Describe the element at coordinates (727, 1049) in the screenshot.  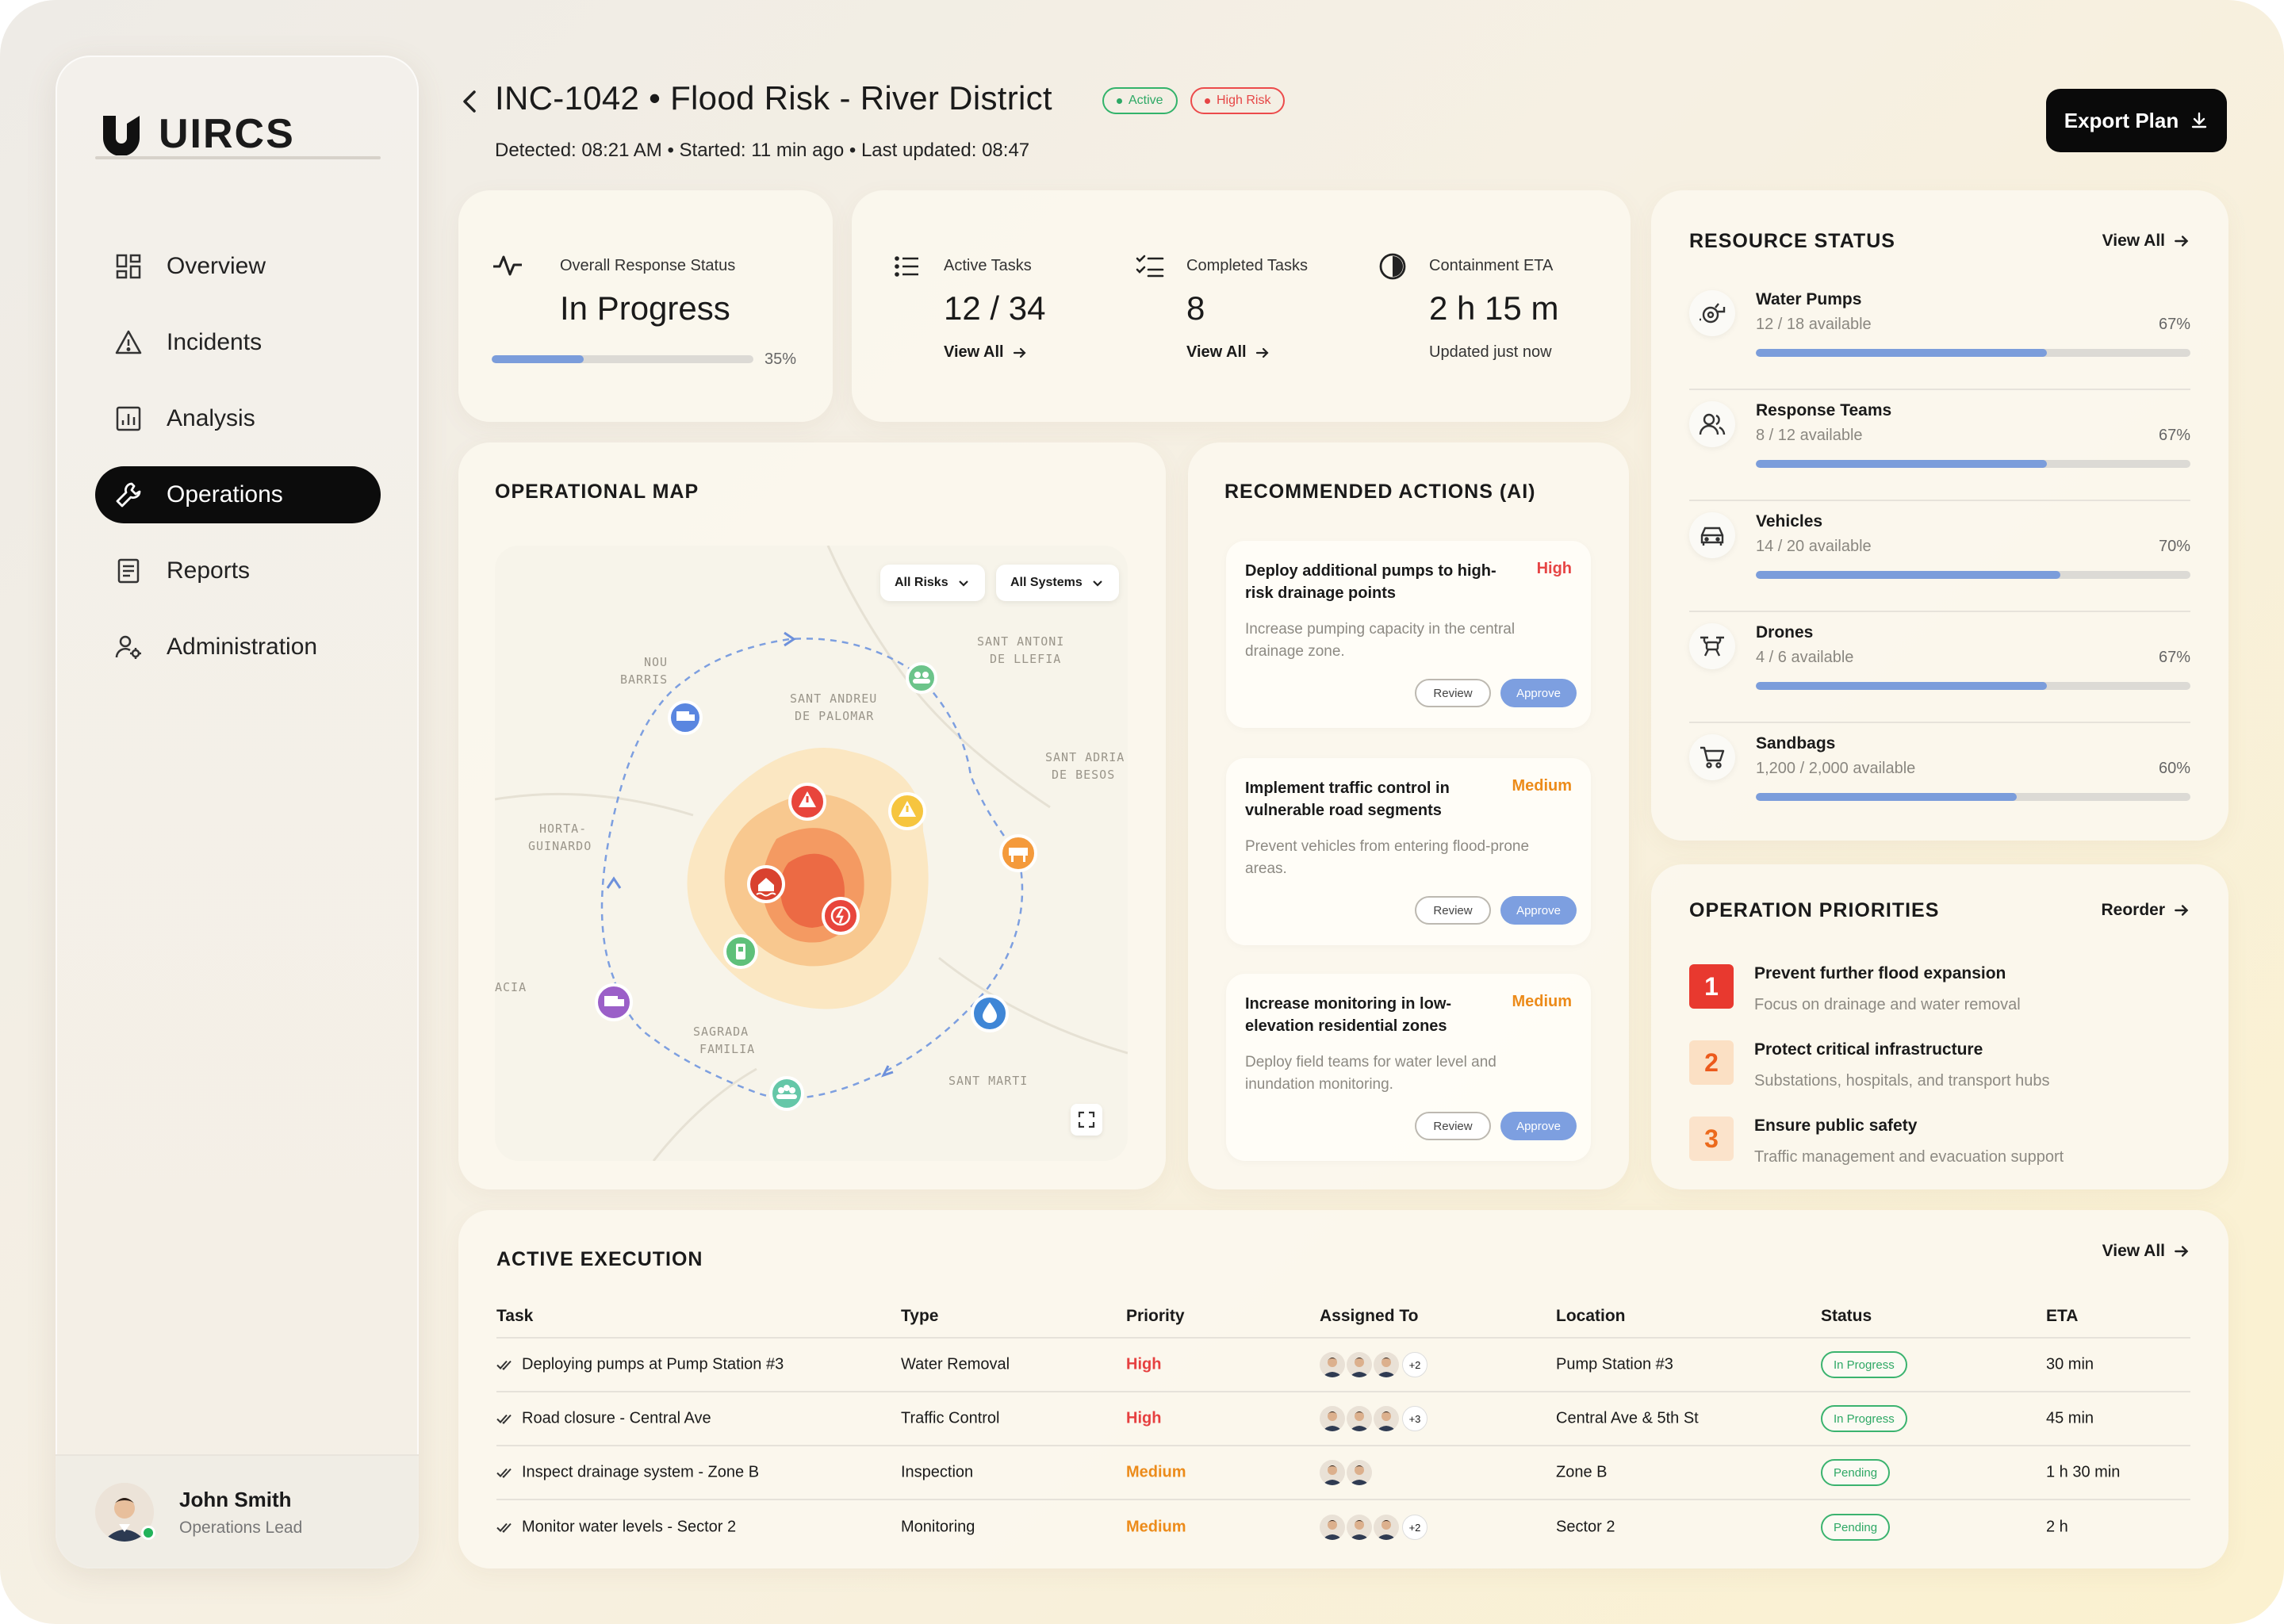
I see `map-label-sagrada-familia: FAMILIA` at that location.